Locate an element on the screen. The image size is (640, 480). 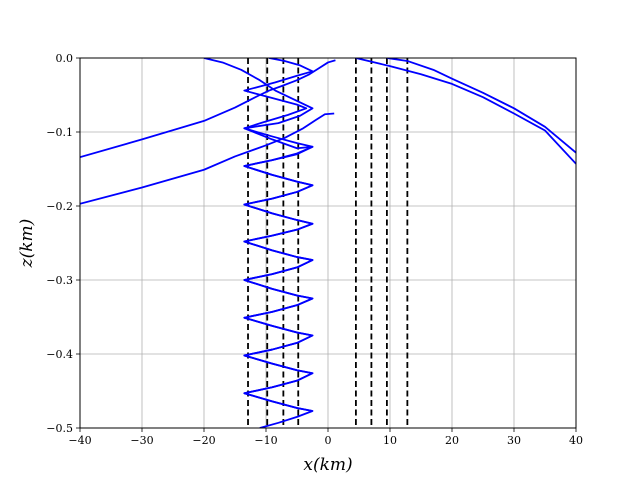
y-tick-label: −0.1 is located at coordinates (59, 132).